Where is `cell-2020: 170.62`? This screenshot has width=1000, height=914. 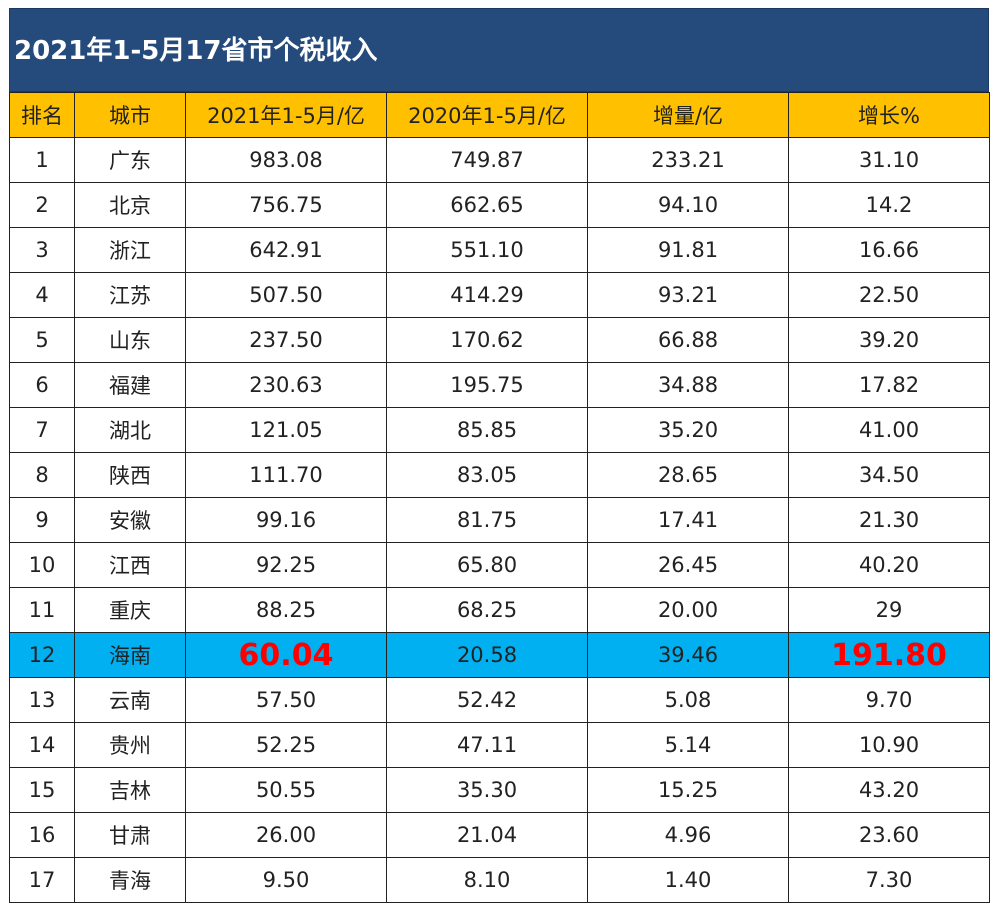
cell-2020: 170.62 is located at coordinates (487, 340).